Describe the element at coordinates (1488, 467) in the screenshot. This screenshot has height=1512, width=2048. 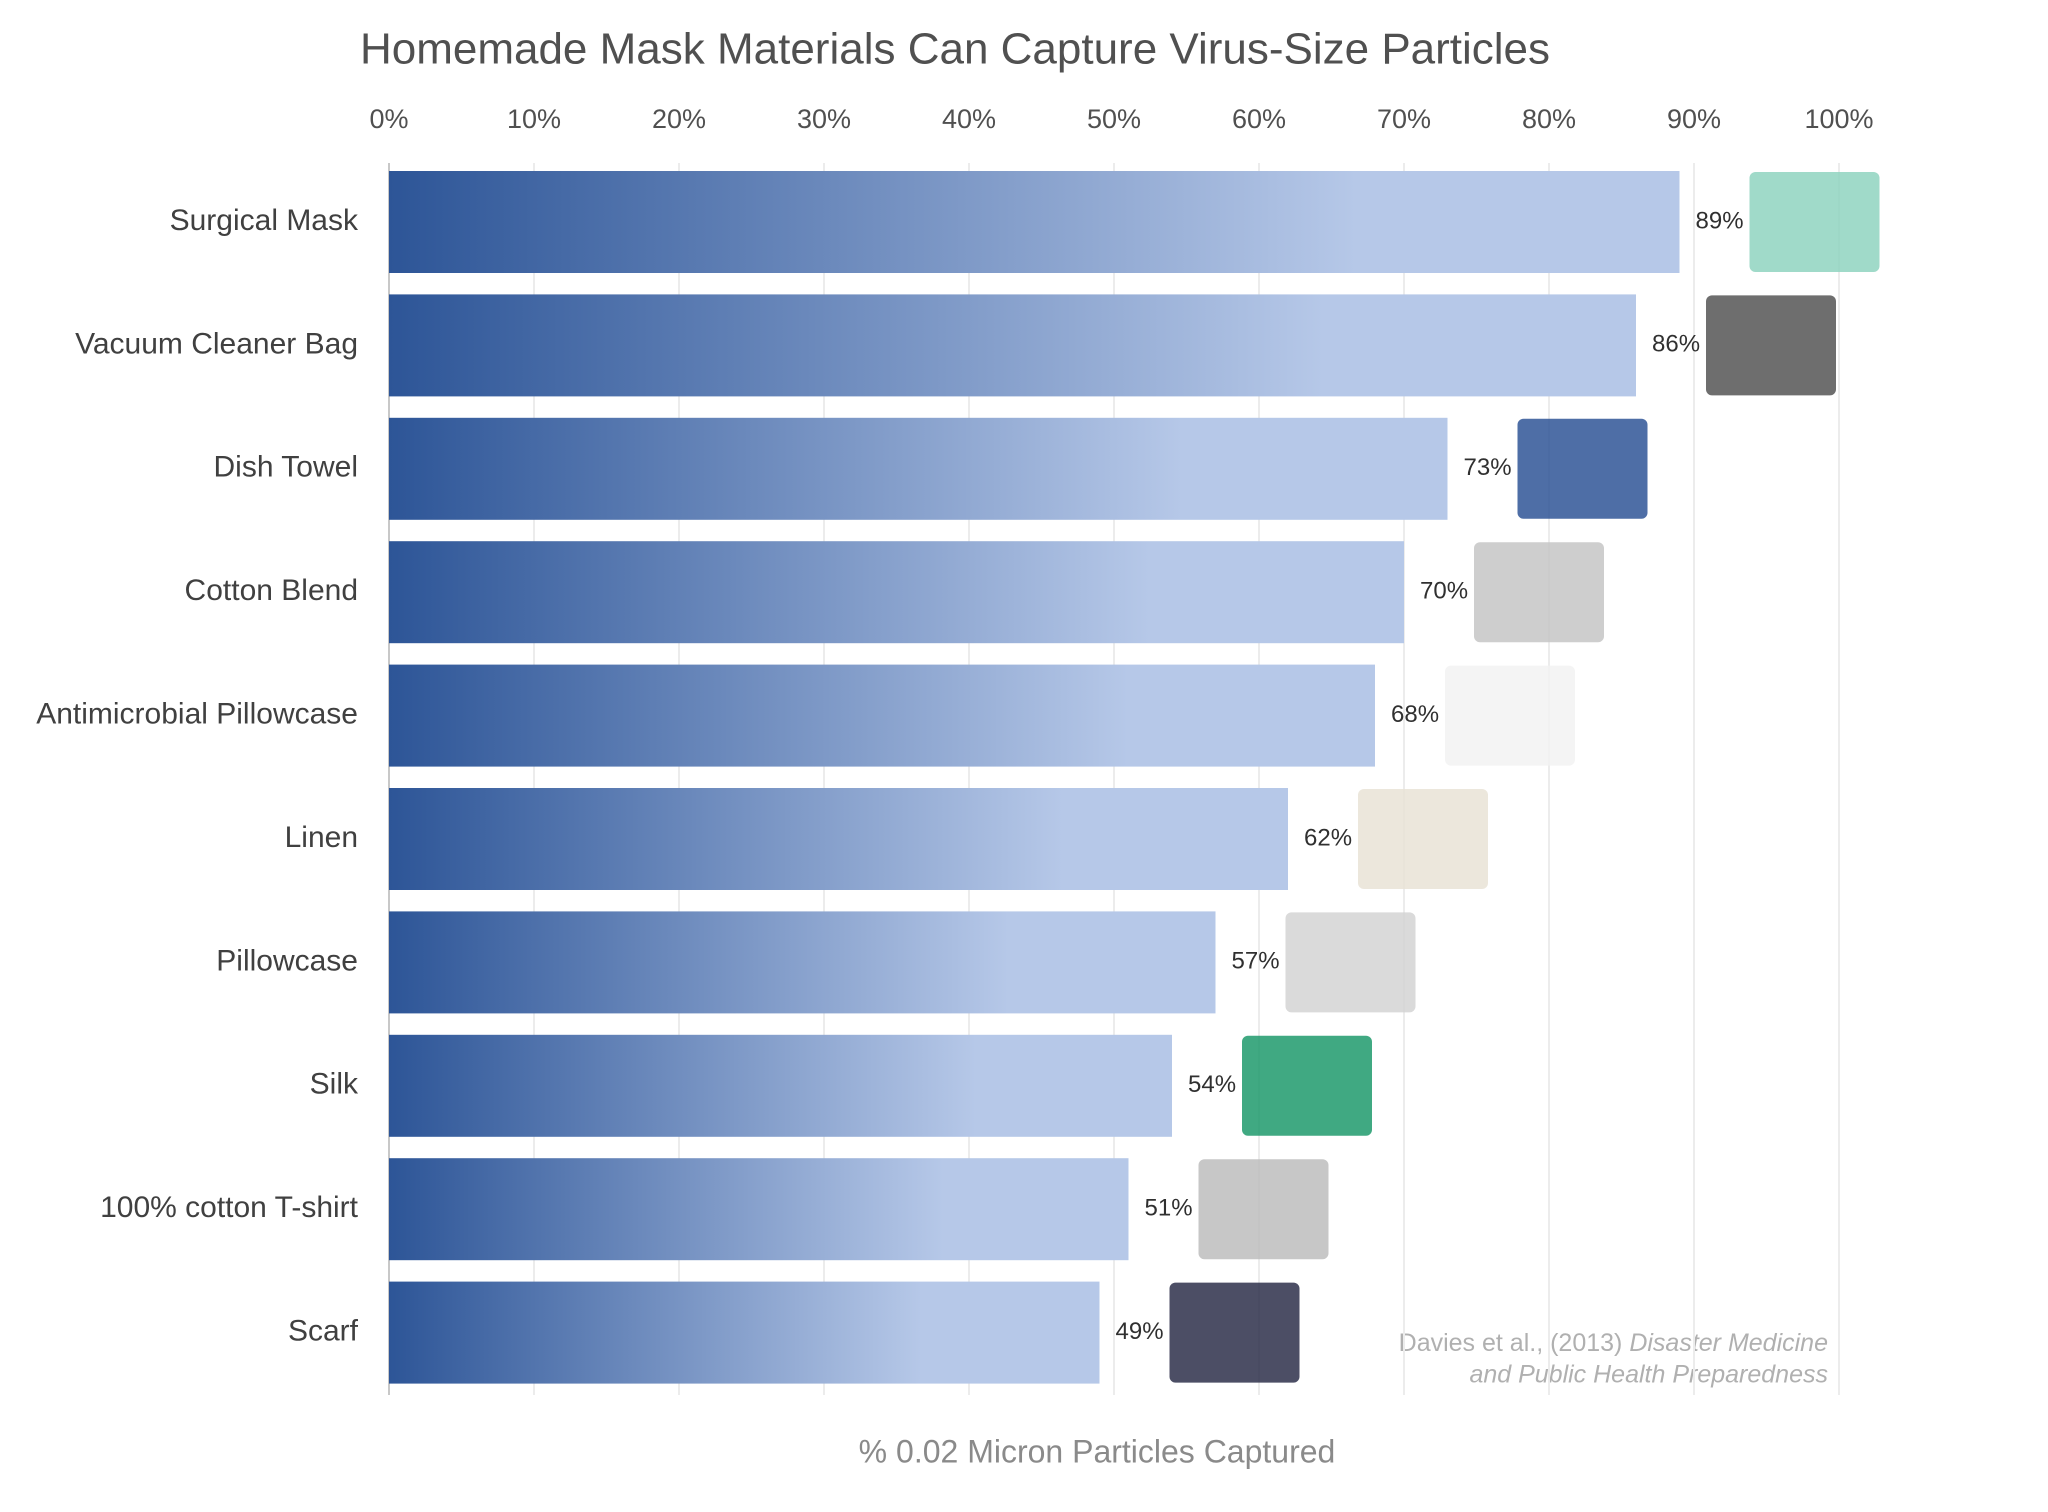
I see `value-label: 73%` at that location.